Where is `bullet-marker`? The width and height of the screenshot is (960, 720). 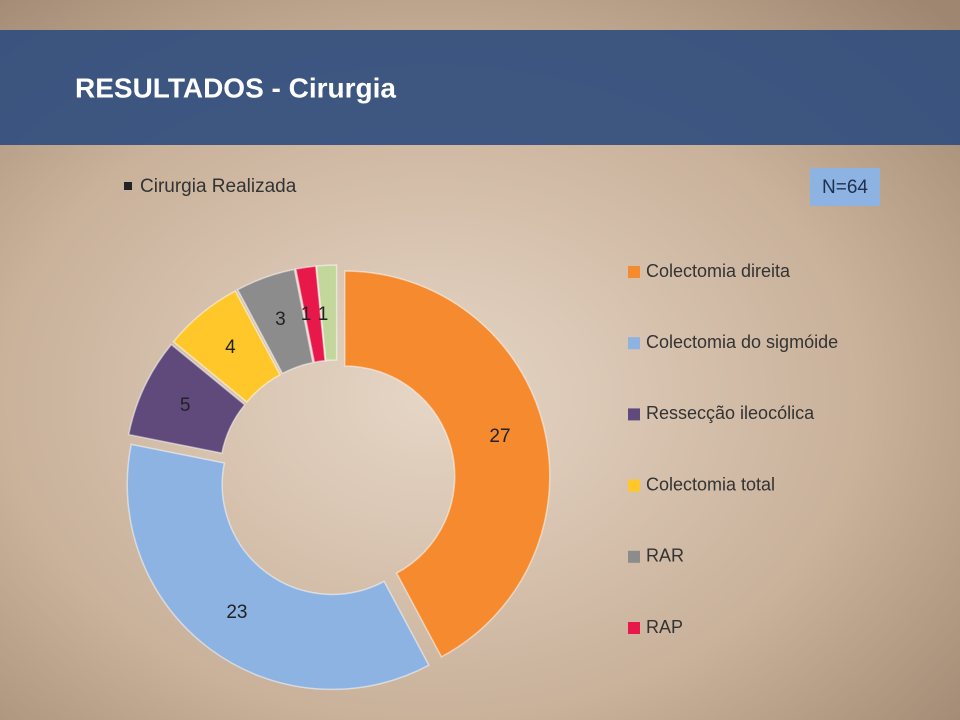 bullet-marker is located at coordinates (128, 186).